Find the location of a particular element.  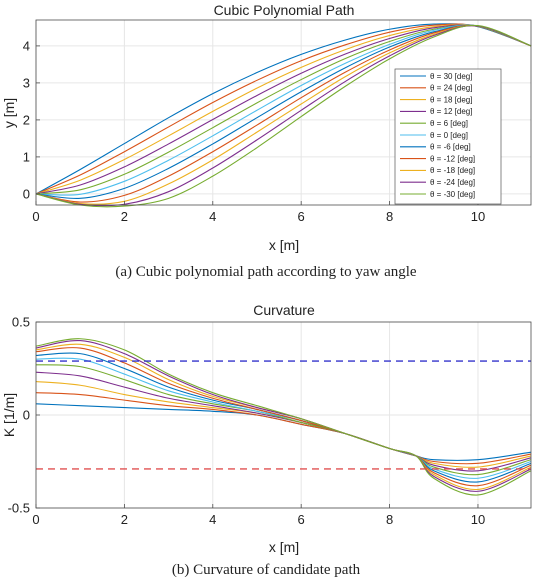

path-x-tick-label: 8 is located at coordinates (389, 216).